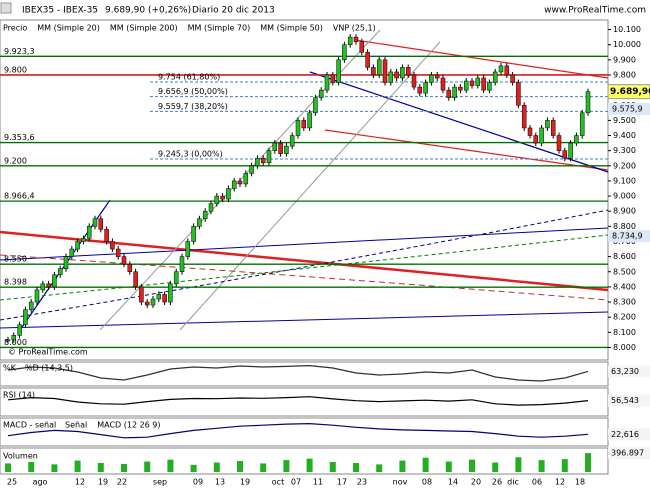 This screenshot has height=494, width=650. Describe the element at coordinates (15, 282) in the screenshot. I see `level-label: 8.398` at that location.